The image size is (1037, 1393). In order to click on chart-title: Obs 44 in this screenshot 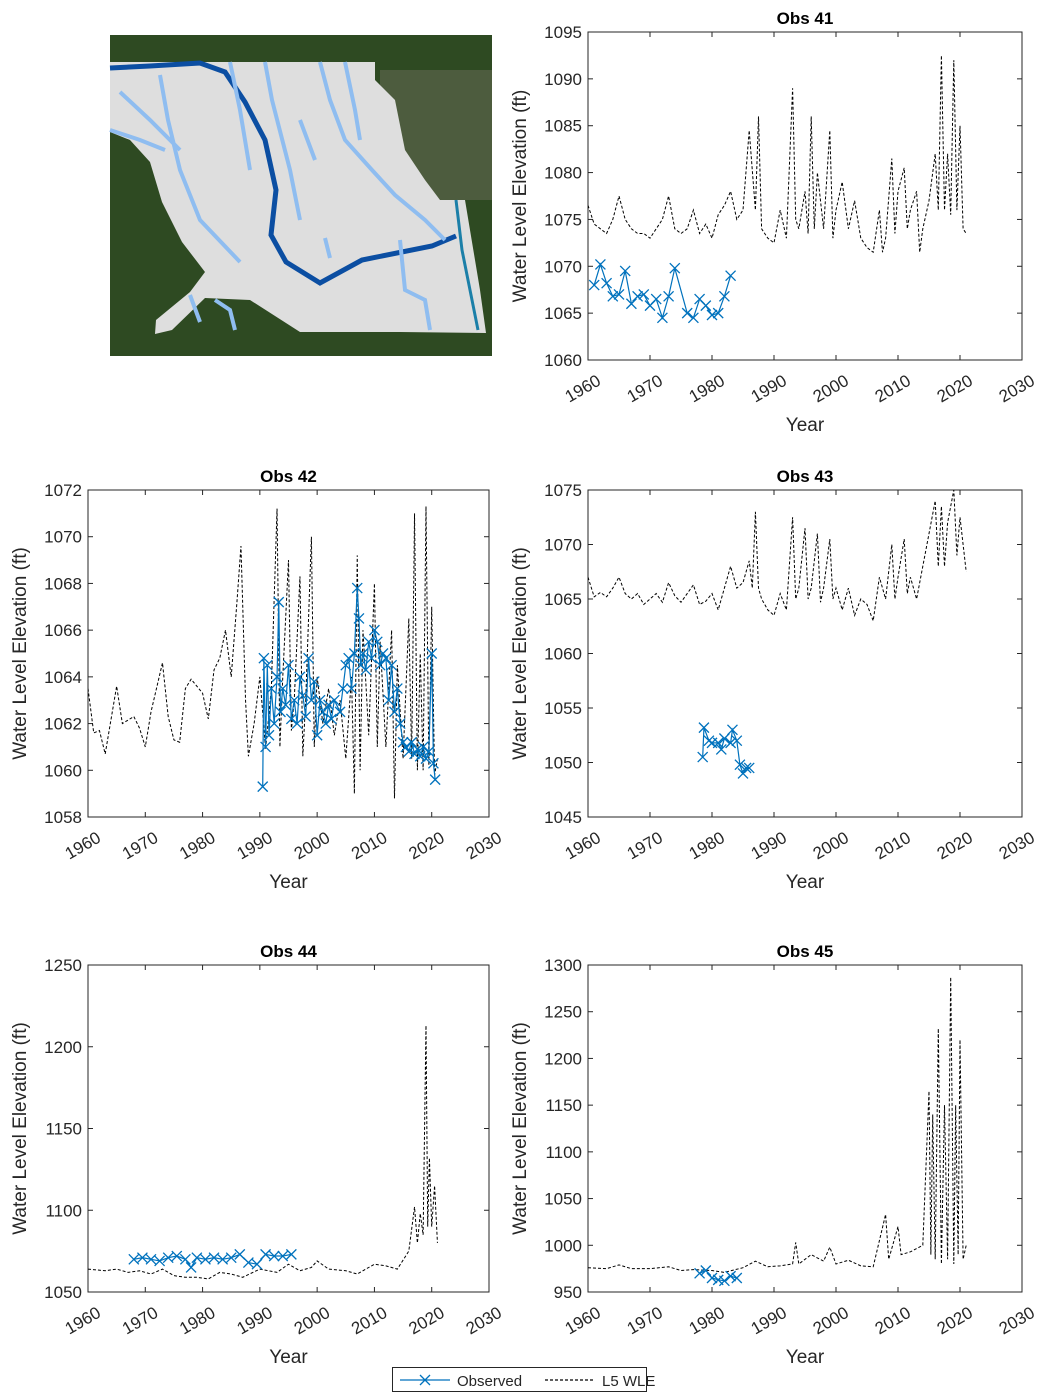, I will do `click(288, 951)`.